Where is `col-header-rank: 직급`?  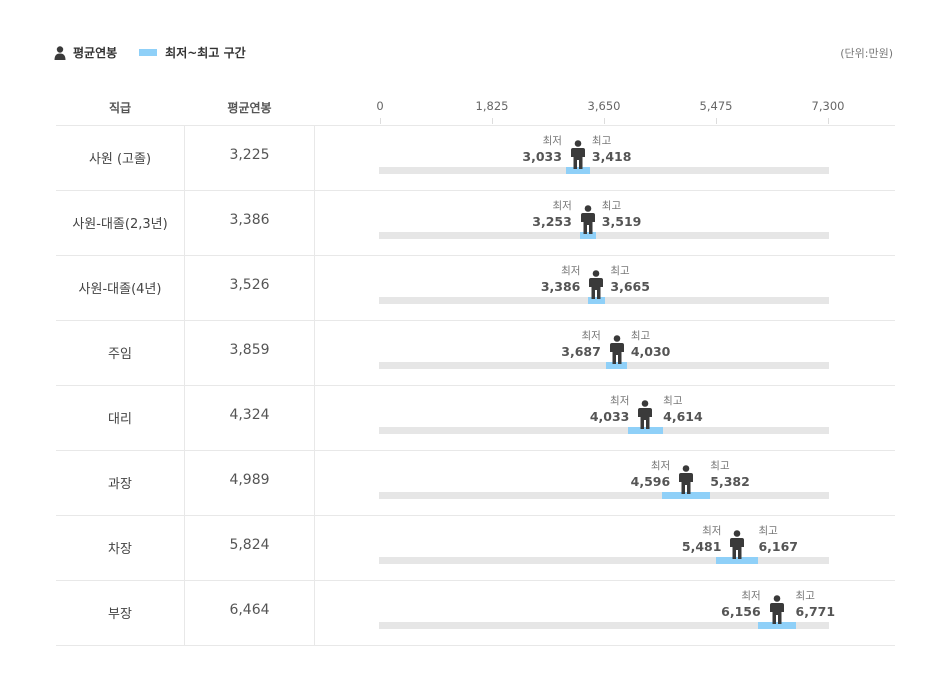
col-header-rank: 직급 is located at coordinates (120, 108).